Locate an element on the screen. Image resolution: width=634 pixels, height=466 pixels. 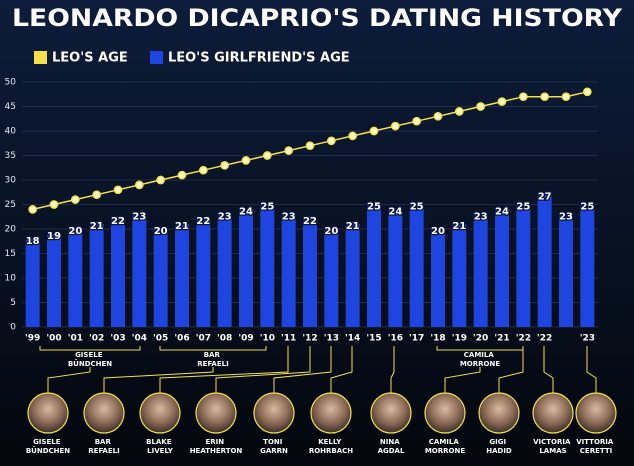
x-tick-label: '08 is located at coordinates (224, 339).